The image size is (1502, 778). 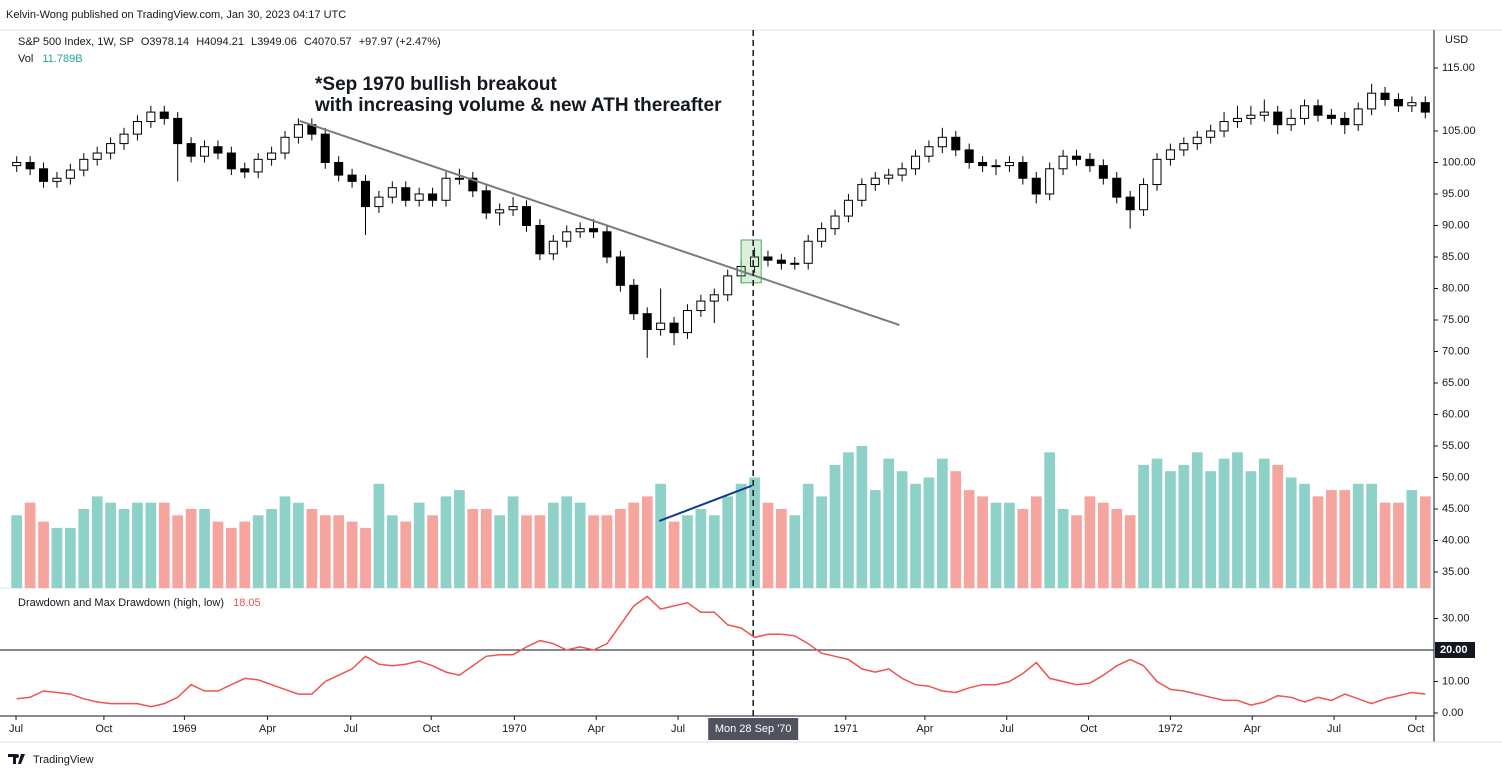 I want to click on y-tick-label: 65.00, so click(x=1456, y=383).